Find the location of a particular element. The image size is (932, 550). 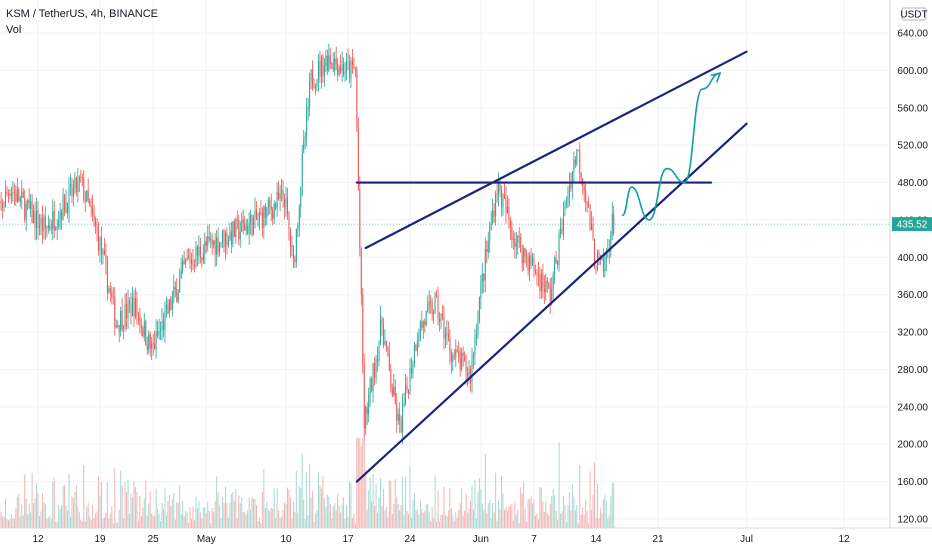

currency-badge: USDT is located at coordinates (914, 14).